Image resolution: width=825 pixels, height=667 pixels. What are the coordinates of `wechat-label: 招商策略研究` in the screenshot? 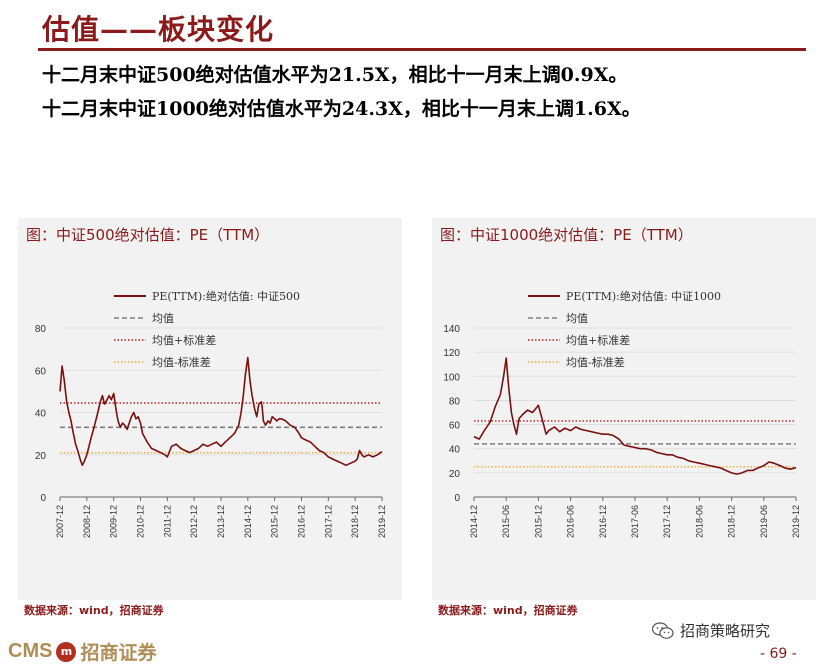 It's located at (725, 631).